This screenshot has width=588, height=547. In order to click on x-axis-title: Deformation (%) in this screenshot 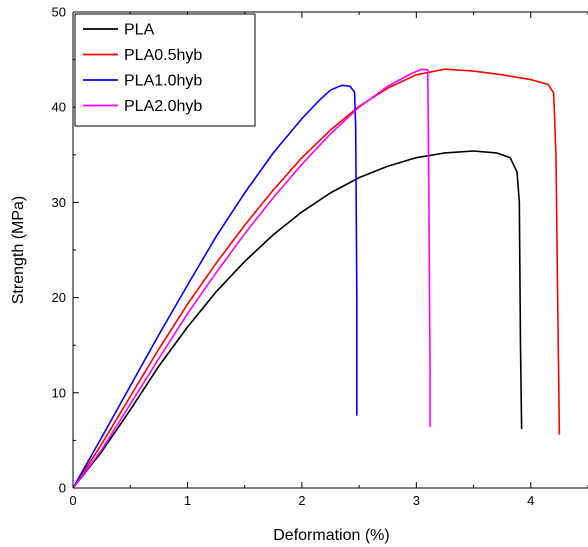, I will do `click(331, 535)`.